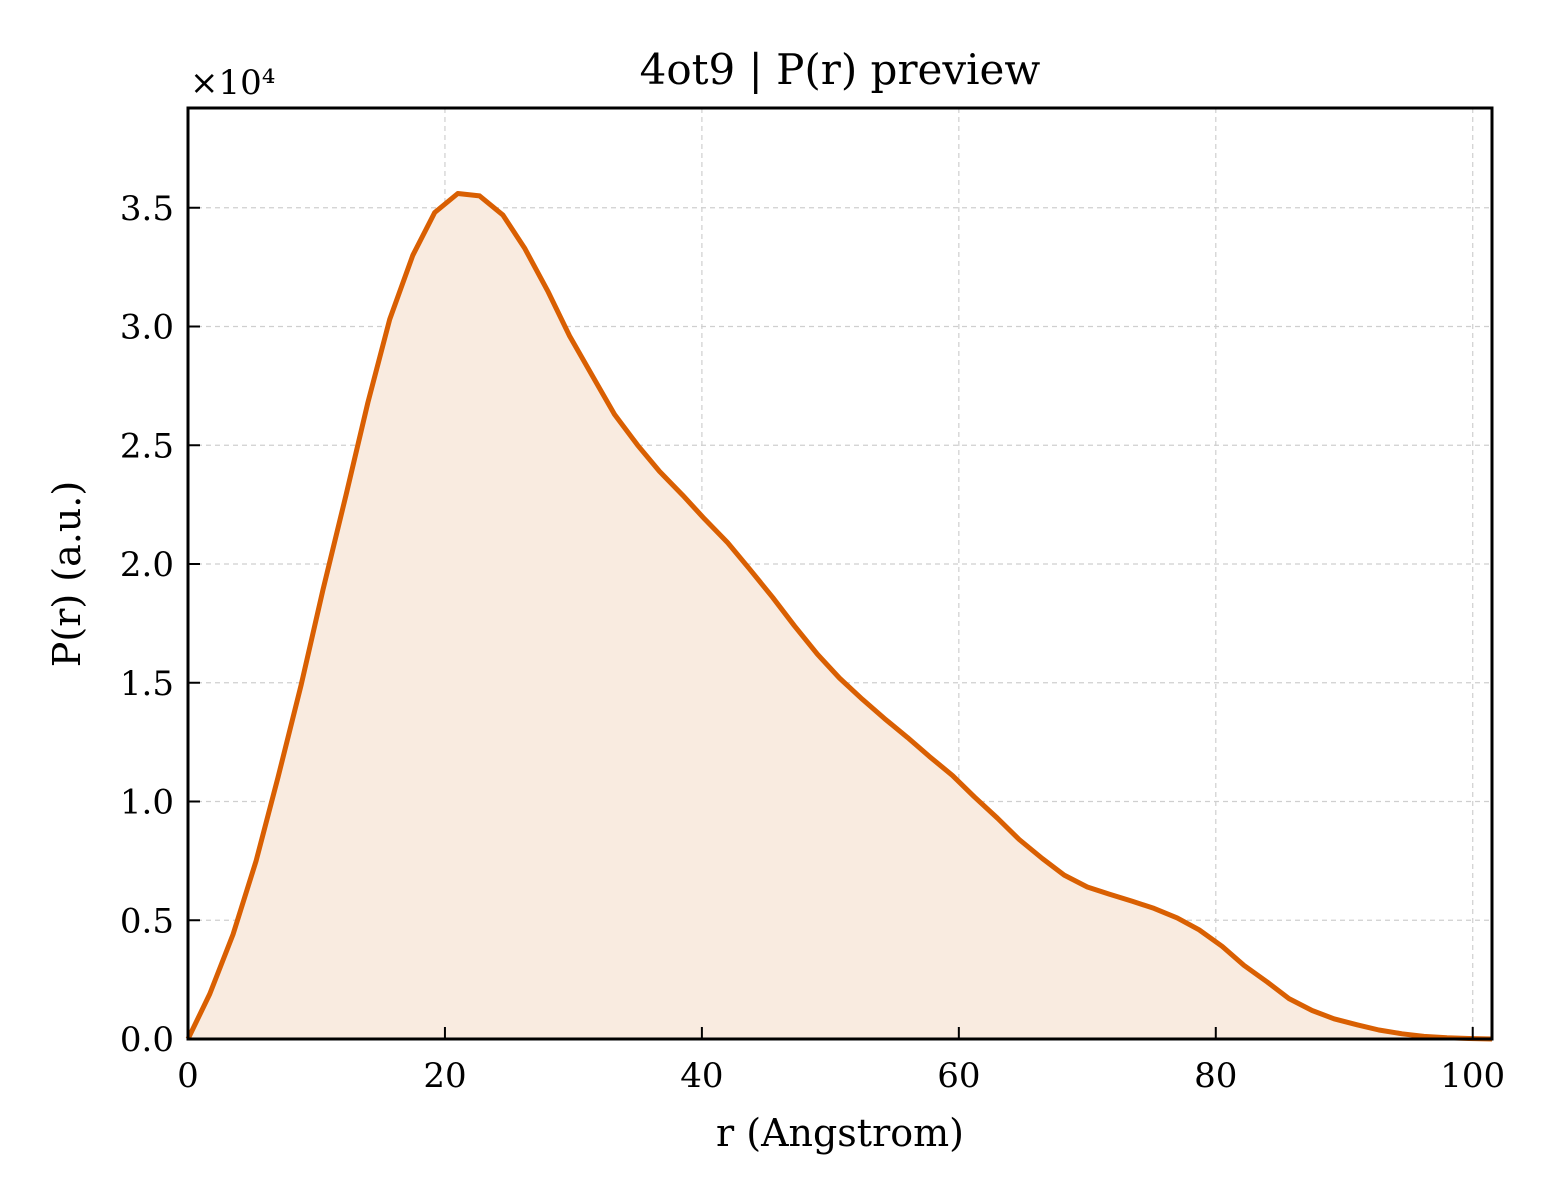 The width and height of the screenshot is (1560, 1200). Describe the element at coordinates (147, 565) in the screenshot. I see `y-tick-label: 2.0` at that location.